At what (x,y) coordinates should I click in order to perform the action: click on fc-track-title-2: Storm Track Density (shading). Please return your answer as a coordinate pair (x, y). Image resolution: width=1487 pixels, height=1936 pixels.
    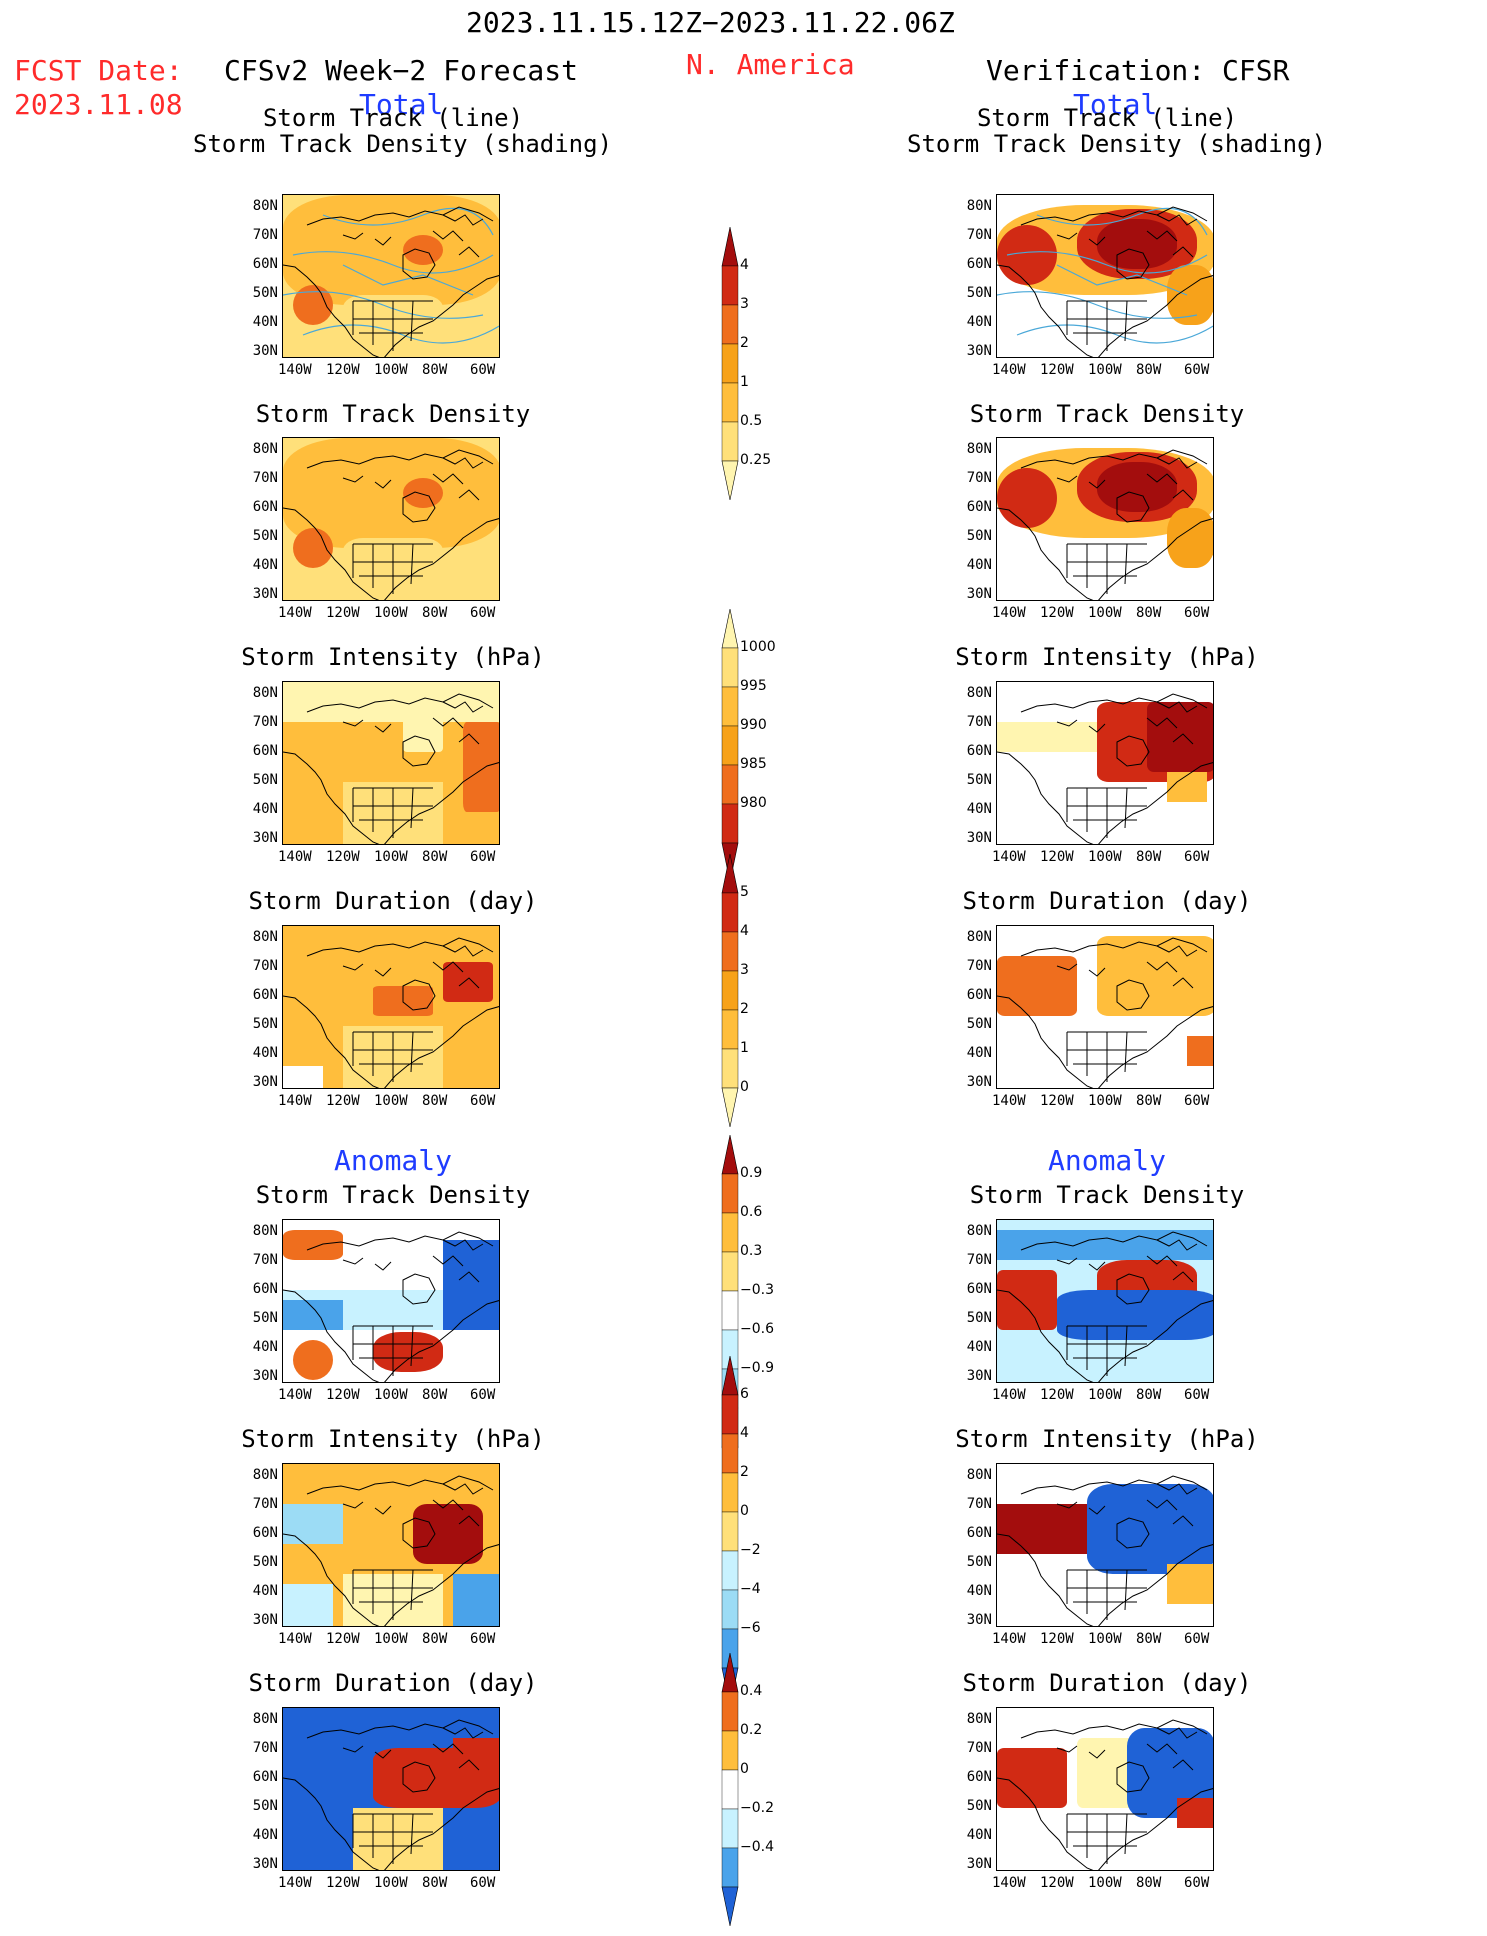
    Looking at the image, I should click on (403, 144).